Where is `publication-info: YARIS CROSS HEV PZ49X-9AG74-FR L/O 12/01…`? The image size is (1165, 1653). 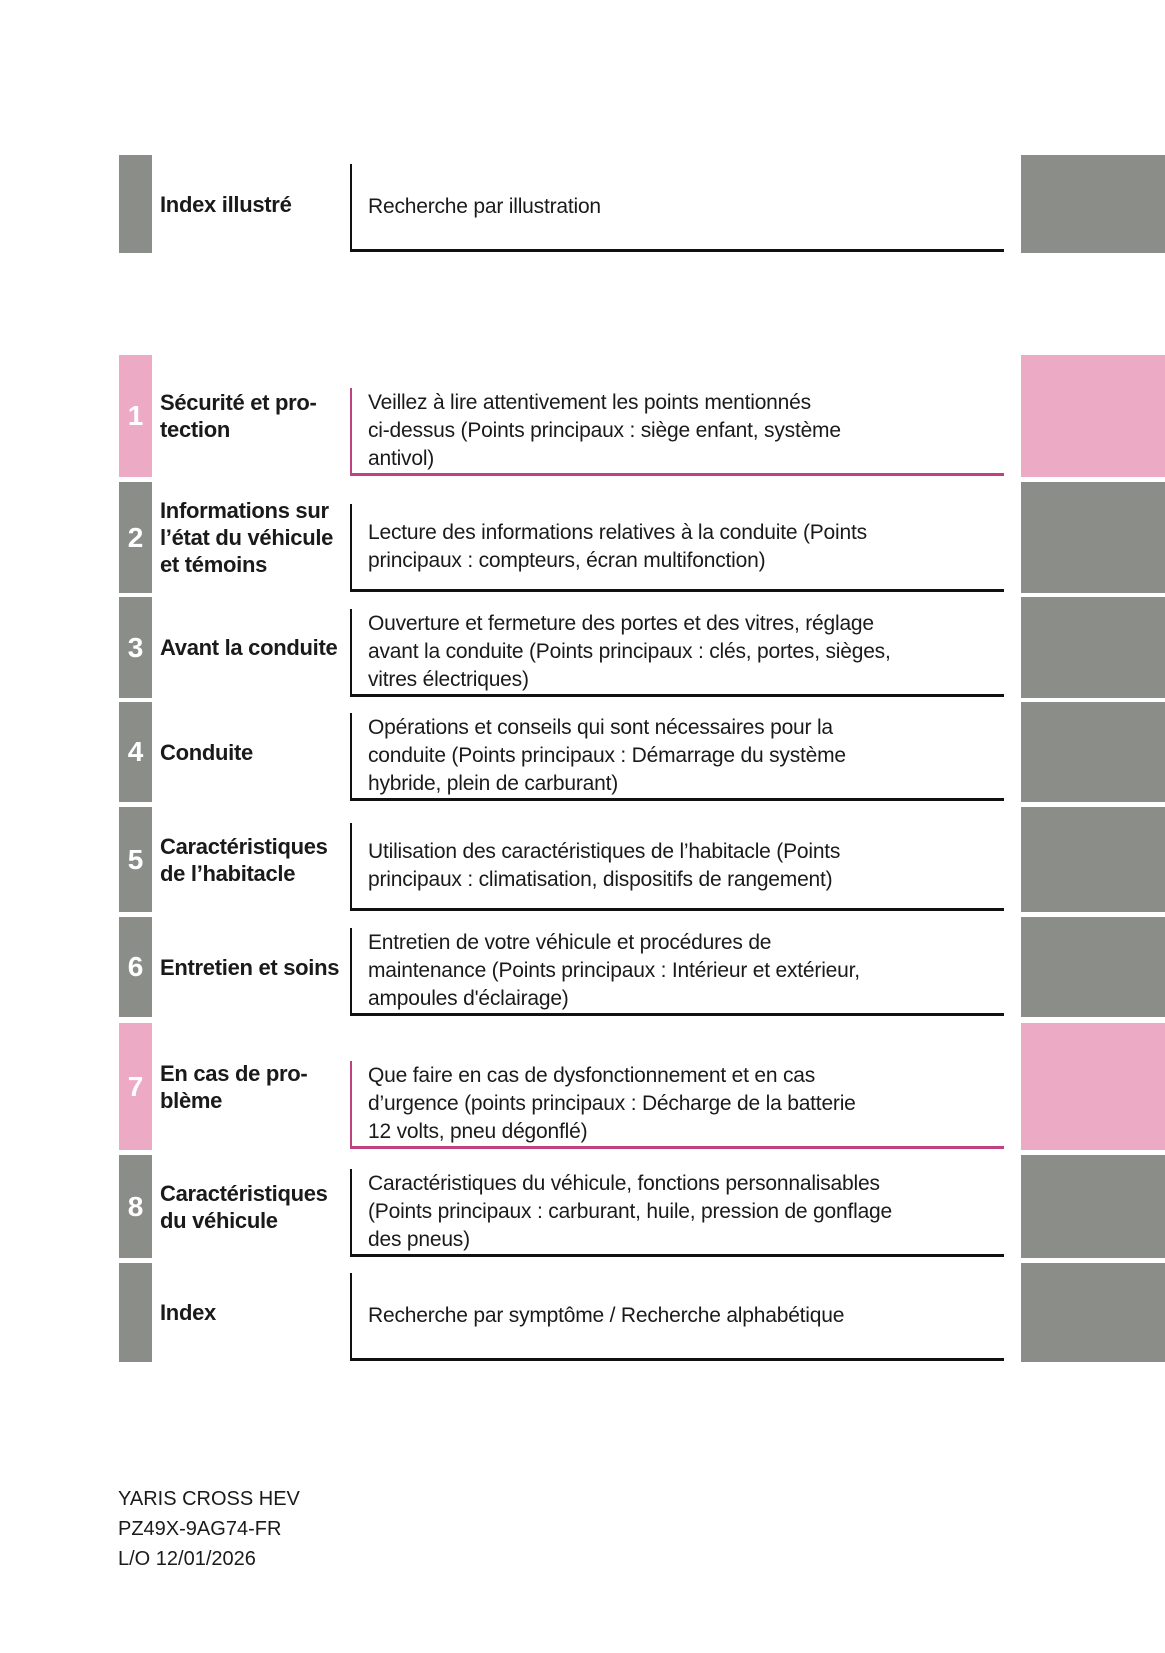
publication-info: YARIS CROSS HEV PZ49X-9AG74-FR L/O 12/01… is located at coordinates (209, 1529).